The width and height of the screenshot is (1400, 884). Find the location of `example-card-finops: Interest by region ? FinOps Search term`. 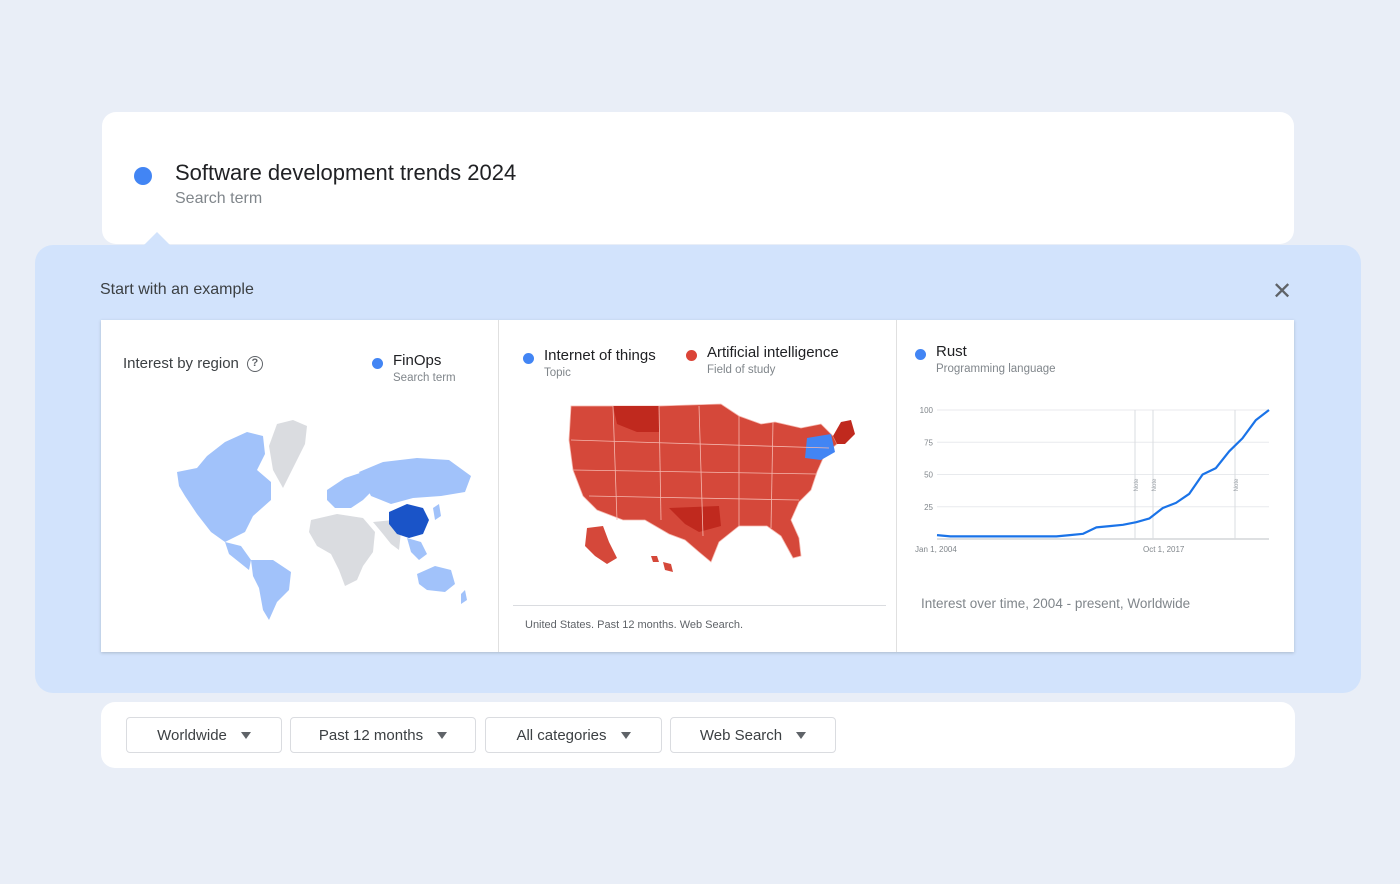

example-card-finops: Interest by region ? FinOps Search term is located at coordinates (300, 486).